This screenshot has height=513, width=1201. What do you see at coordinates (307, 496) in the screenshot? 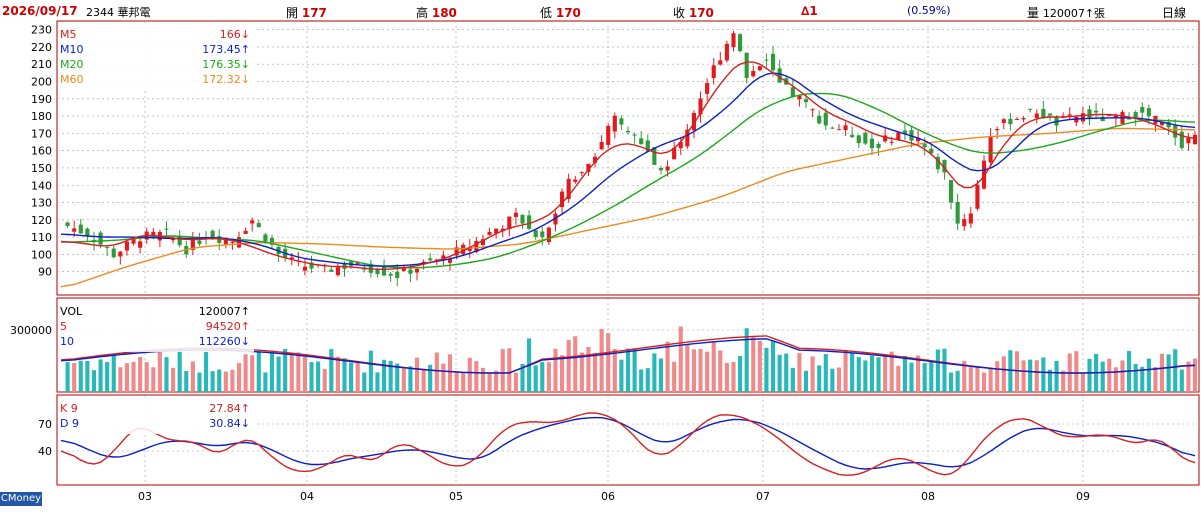
I see `x-tick-label: 04` at bounding box center [307, 496].